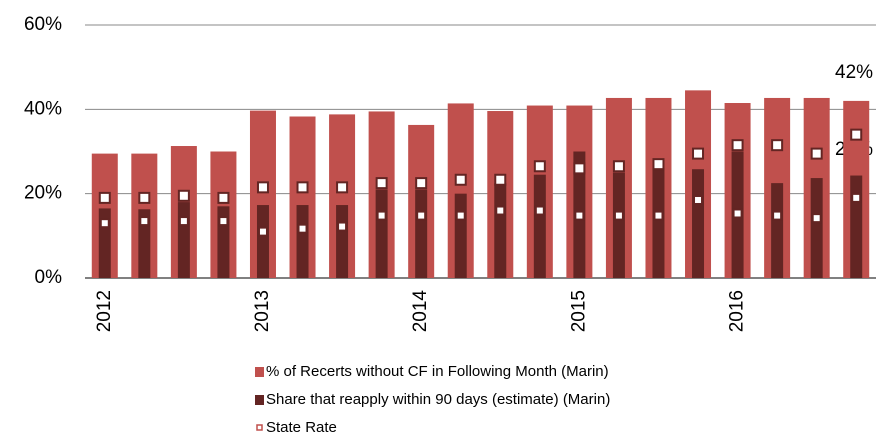 The width and height of the screenshot is (882, 438). I want to click on x-tick-label: 2012, so click(104, 311).